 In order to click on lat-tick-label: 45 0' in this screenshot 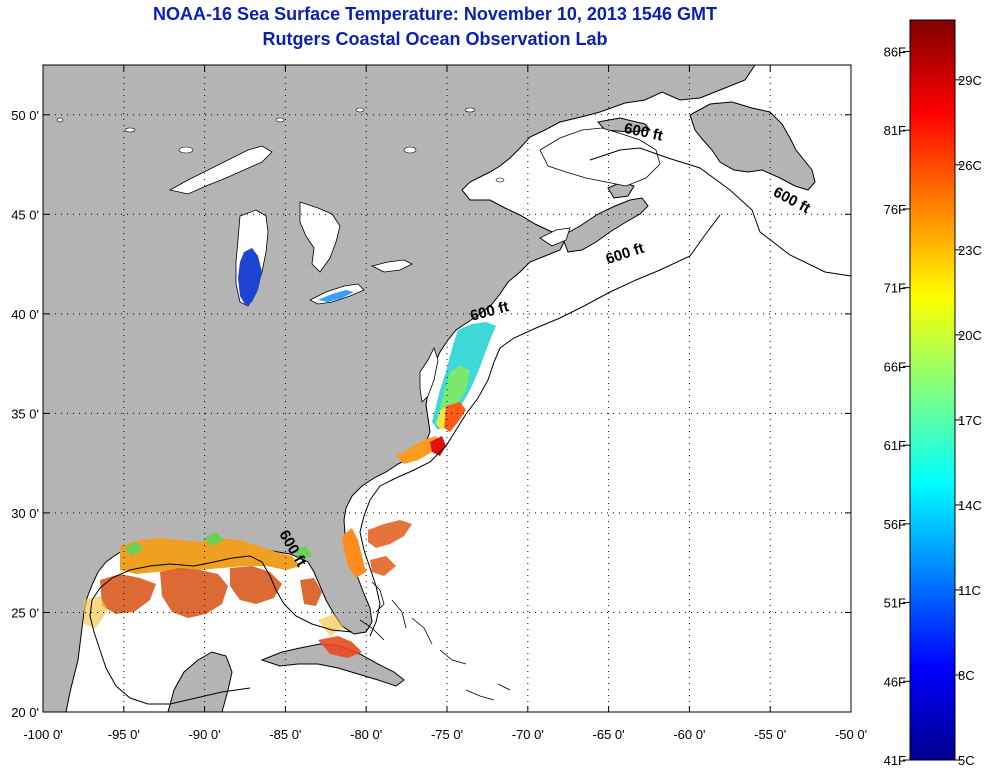, I will do `click(25, 214)`.